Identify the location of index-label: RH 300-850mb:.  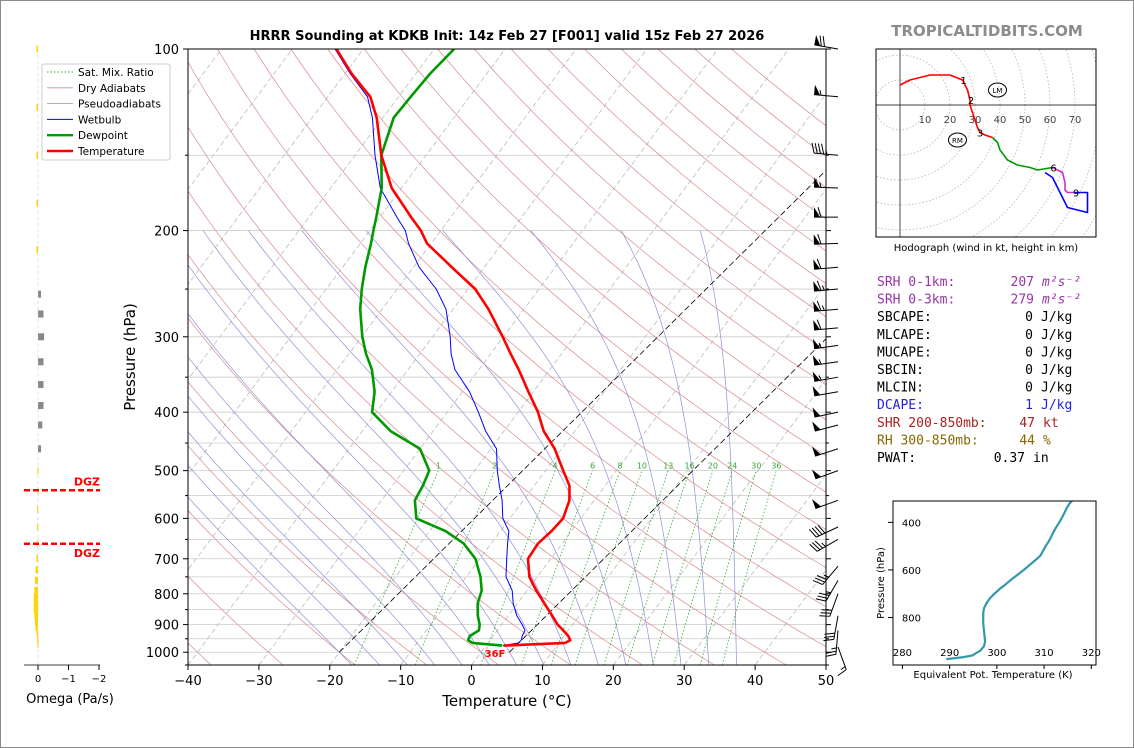
(928, 440).